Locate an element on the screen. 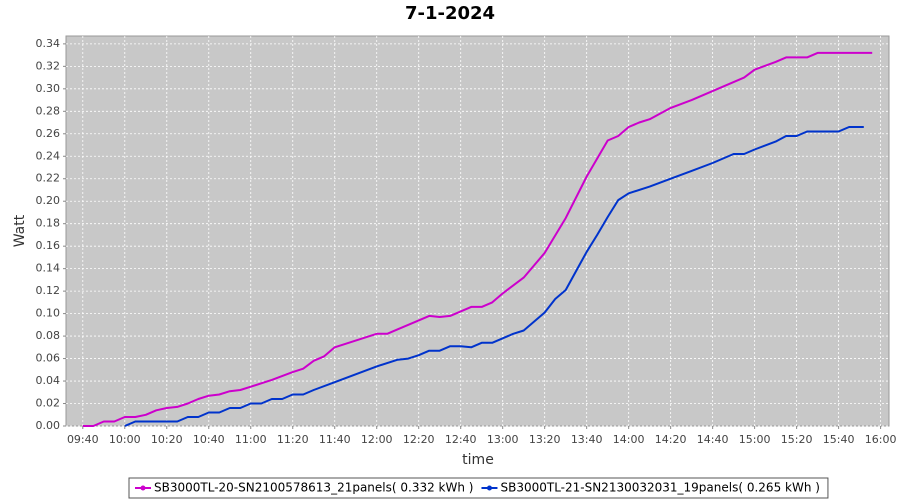 This screenshot has width=900, height=500. x-tick-label: 14:40 is located at coordinates (713, 439).